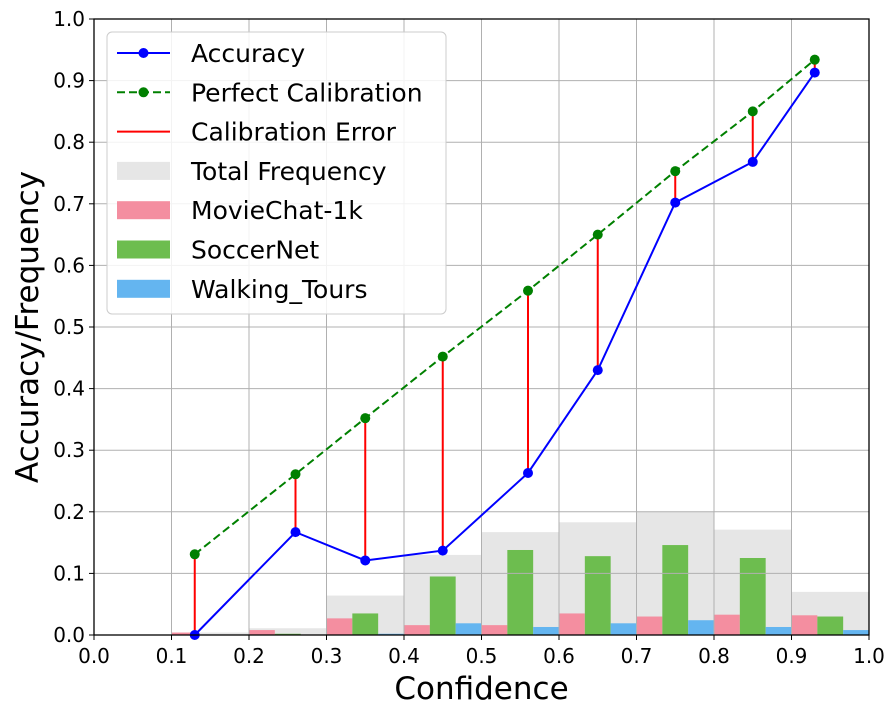  I want to click on y-tick-label: 0.7, so click(69, 204).